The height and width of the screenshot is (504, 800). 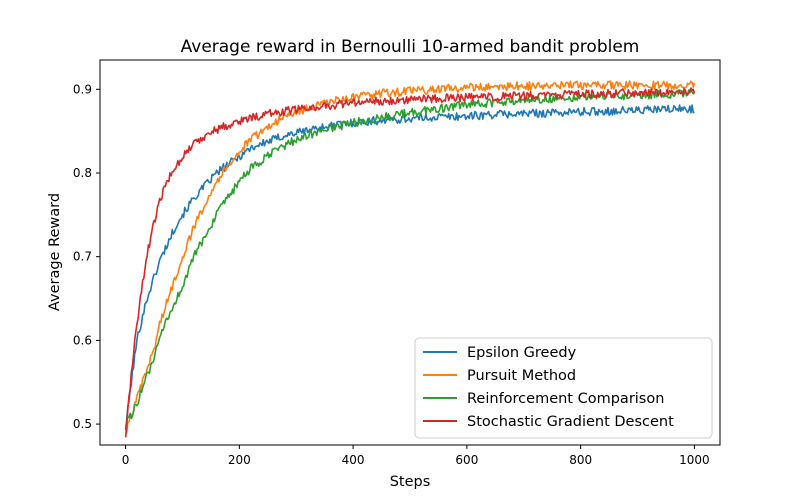 What do you see at coordinates (565, 399) in the screenshot?
I see `legend-label: Reinforcement Comparison` at bounding box center [565, 399].